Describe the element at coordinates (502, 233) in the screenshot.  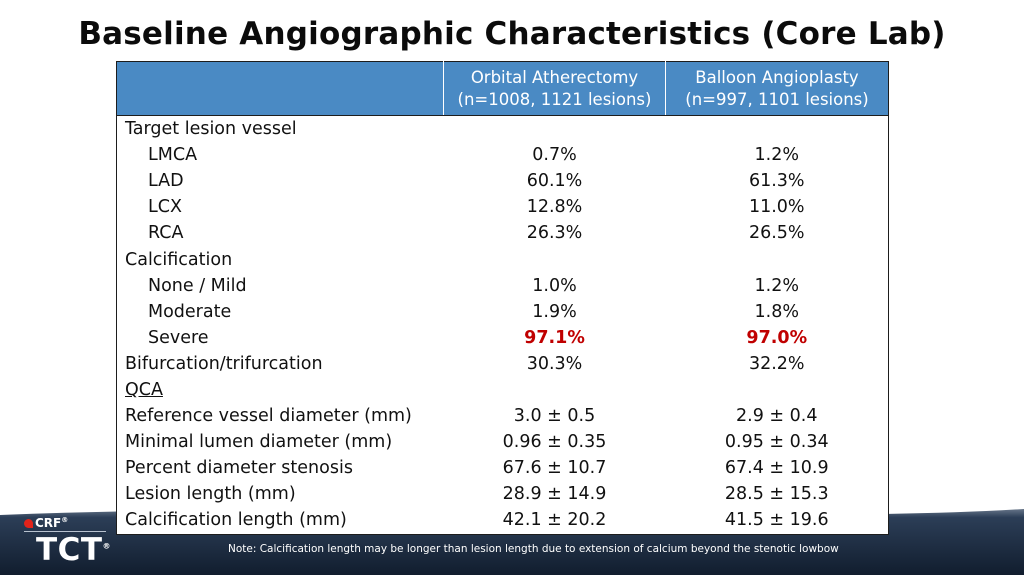
I see `table-row: RCA 26.3% 26.5%` at that location.